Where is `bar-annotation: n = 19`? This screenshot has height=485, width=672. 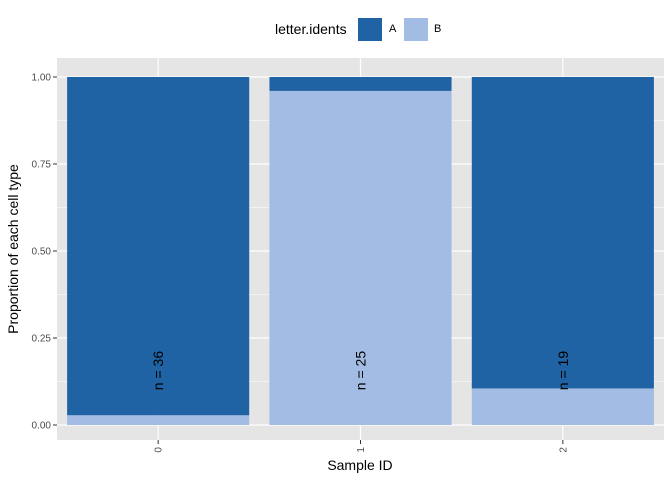 bar-annotation: n = 19 is located at coordinates (563, 371).